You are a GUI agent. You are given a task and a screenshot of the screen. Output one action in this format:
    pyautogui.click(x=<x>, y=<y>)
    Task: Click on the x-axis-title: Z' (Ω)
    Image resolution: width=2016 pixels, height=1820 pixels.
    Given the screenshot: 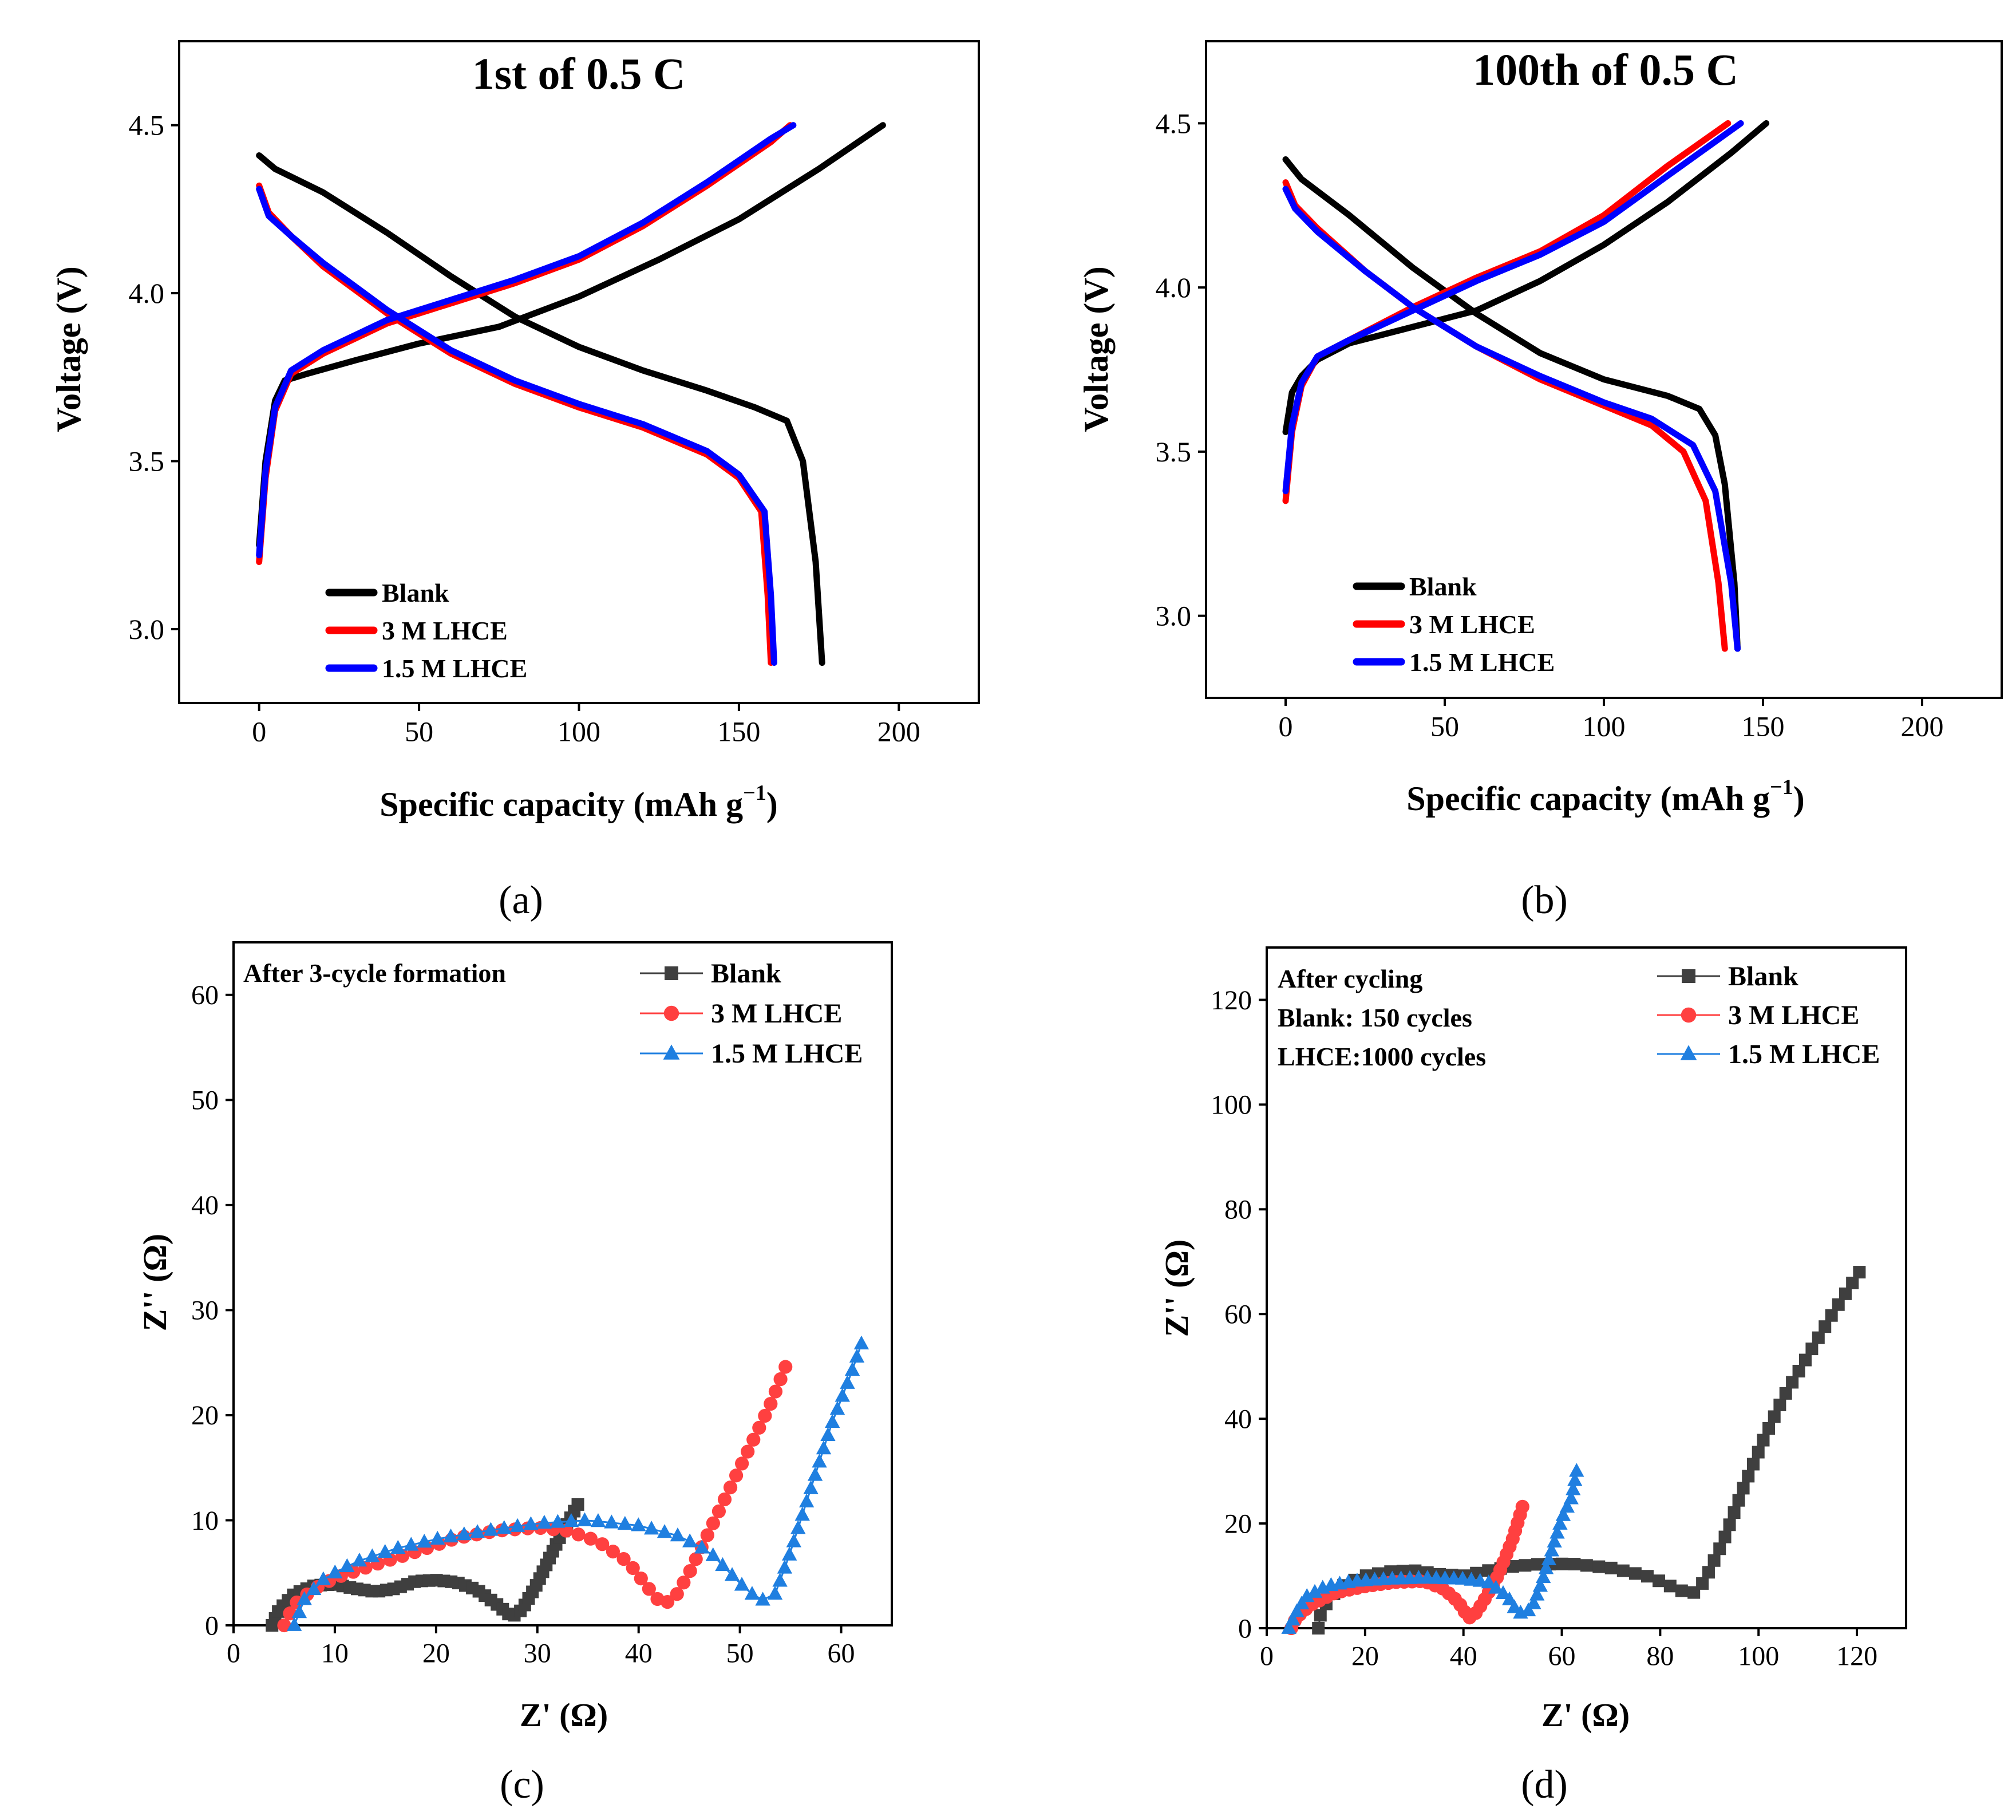 What is the action you would take?
    pyautogui.click(x=1585, y=1715)
    